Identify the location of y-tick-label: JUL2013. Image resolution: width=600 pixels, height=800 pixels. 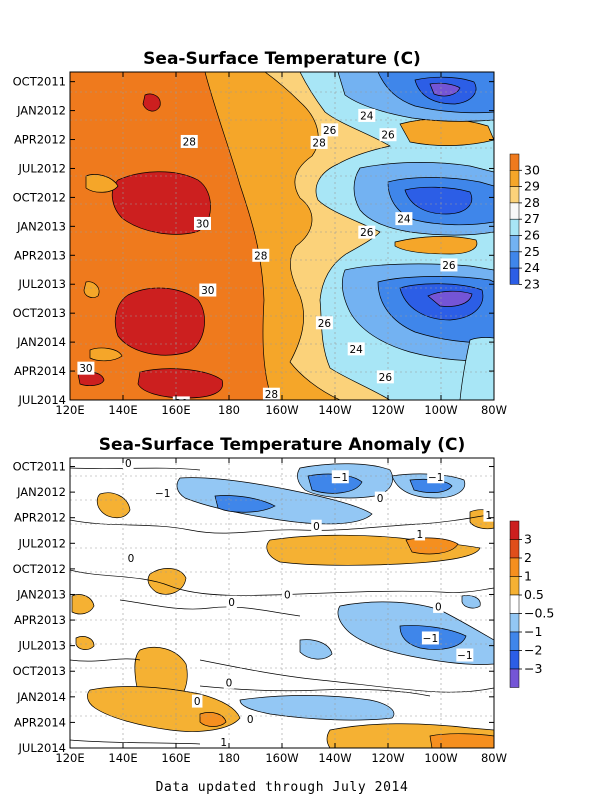
(42, 284).